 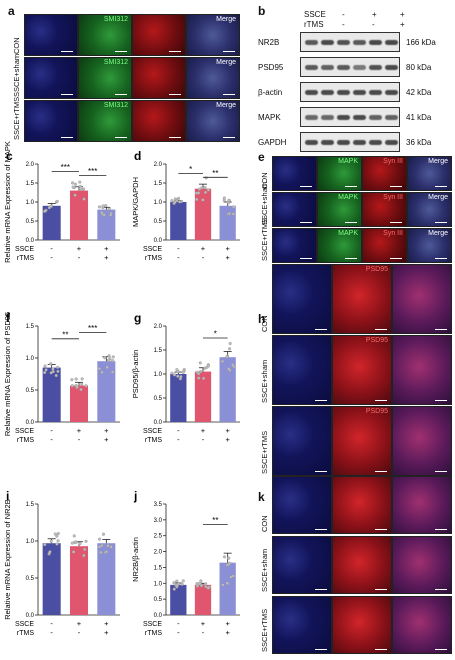 I want to click on micrograph-h-r2-c2, so click(x=422, y=441).